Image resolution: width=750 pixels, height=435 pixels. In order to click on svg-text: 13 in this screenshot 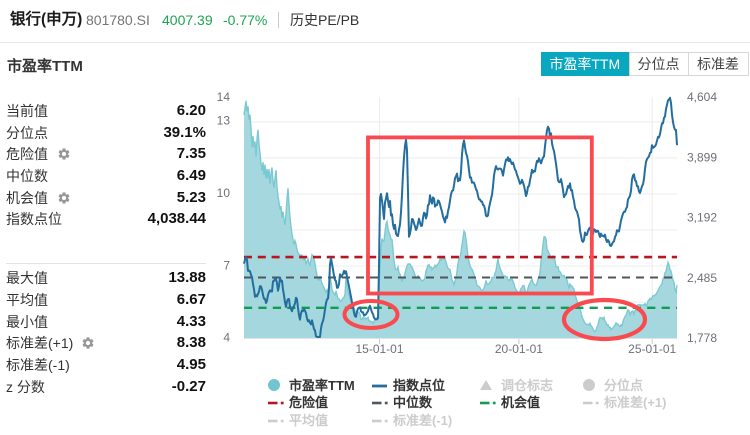, I will do `click(224, 121)`.